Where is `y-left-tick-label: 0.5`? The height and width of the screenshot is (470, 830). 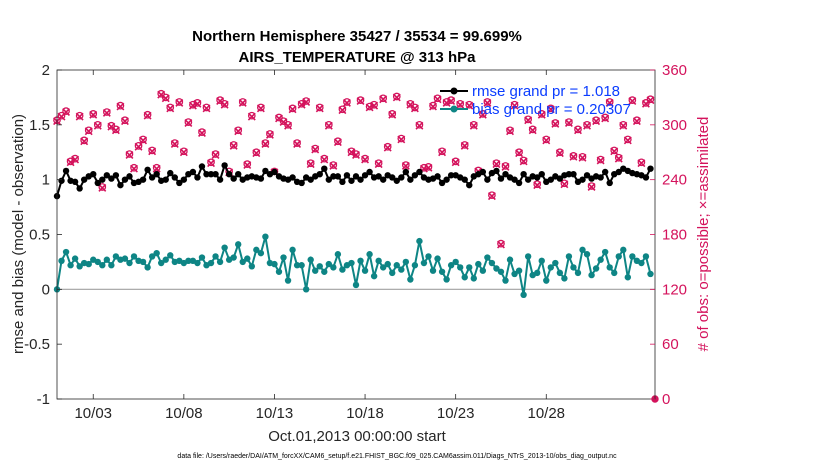
y-left-tick-label: 0.5 is located at coordinates (39, 235).